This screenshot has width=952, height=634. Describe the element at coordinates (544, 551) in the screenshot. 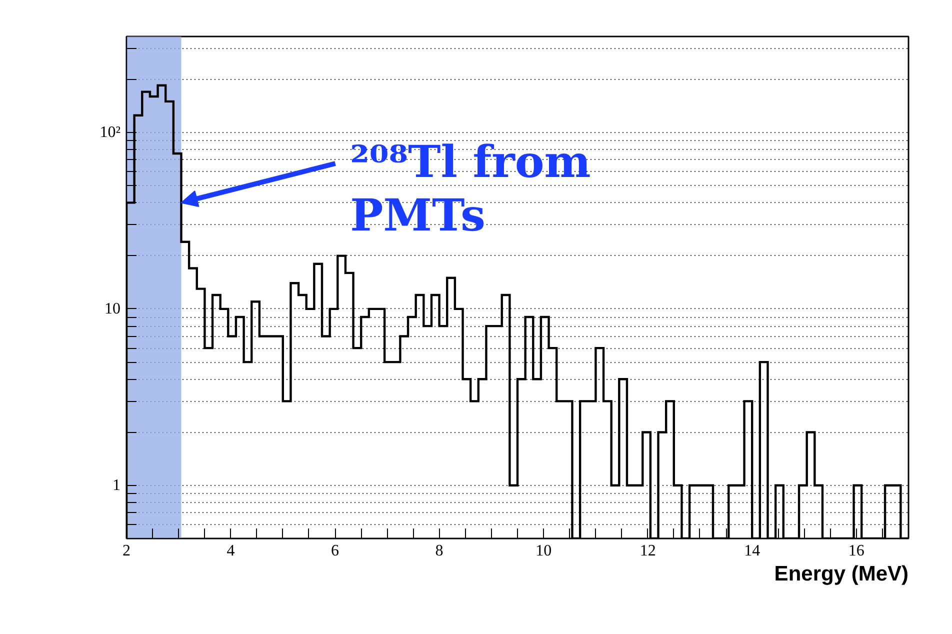

I see `x-tick-label: 10` at that location.